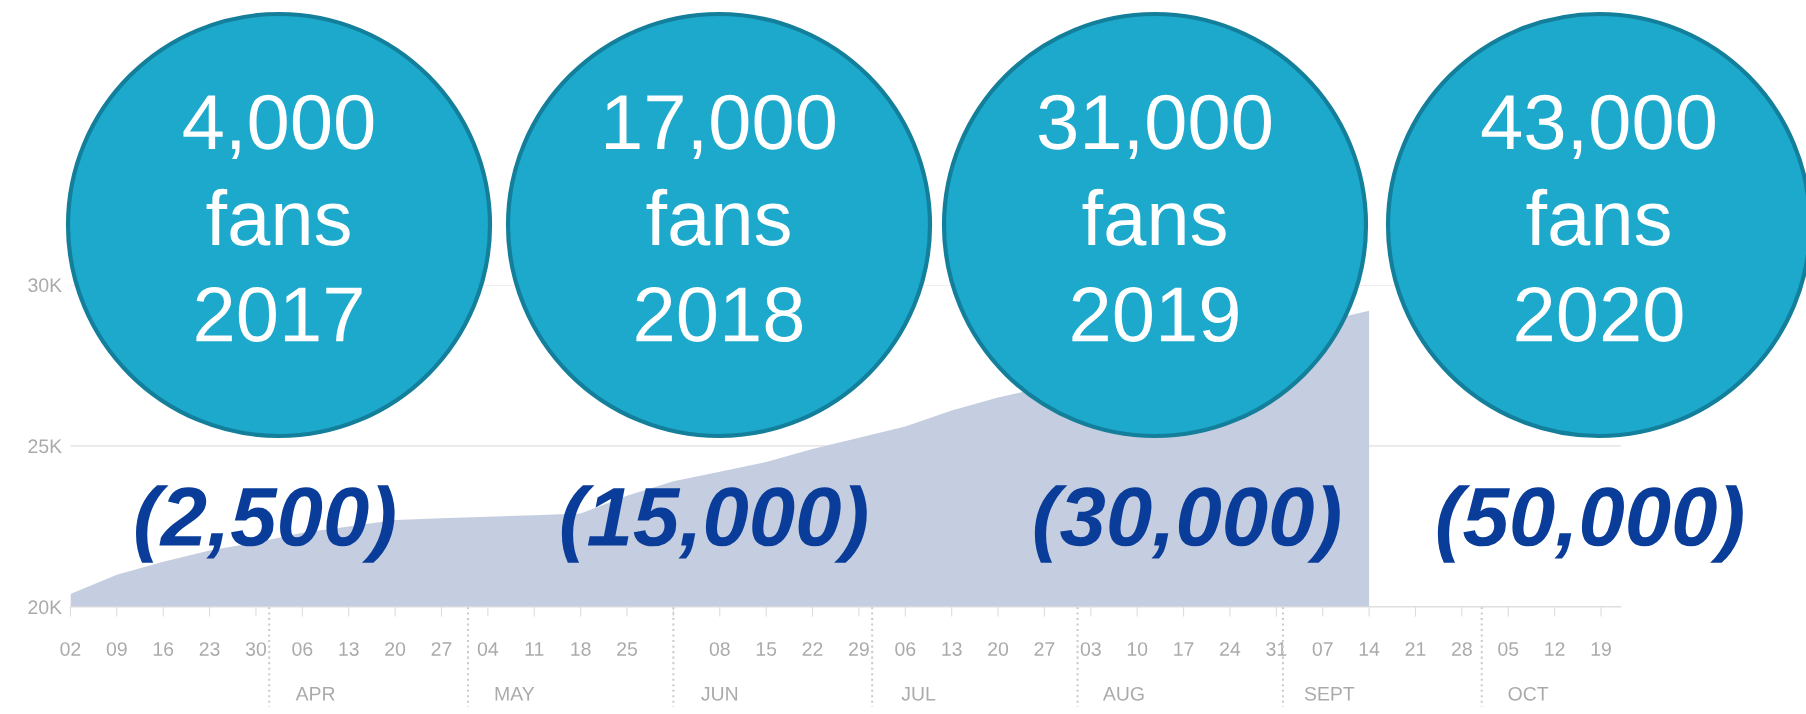 This screenshot has height=714, width=1806. Describe the element at coordinates (163, 649) in the screenshot. I see `x-tick-label: 16` at that location.